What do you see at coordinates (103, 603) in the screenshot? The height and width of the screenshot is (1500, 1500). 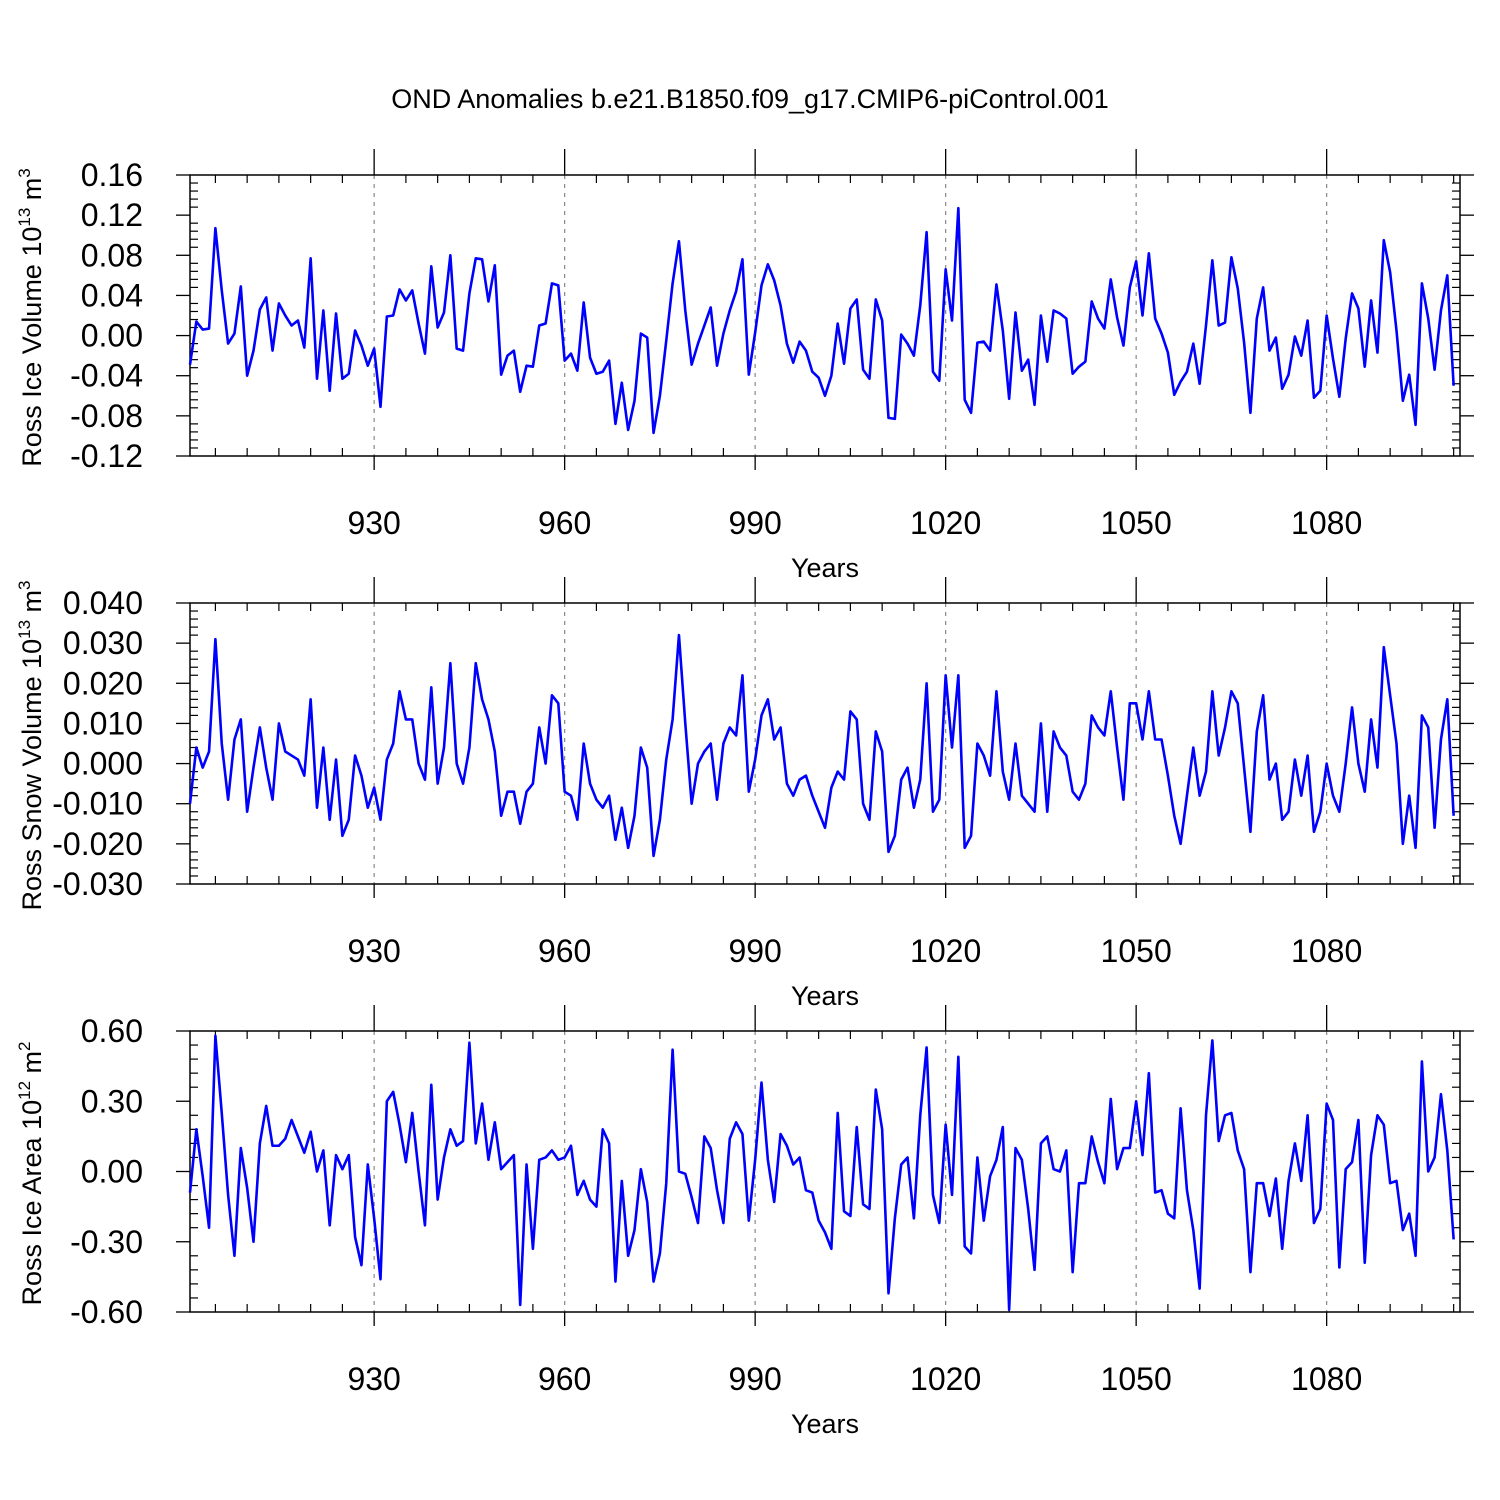 I see `y-tick-label: 0.040` at bounding box center [103, 603].